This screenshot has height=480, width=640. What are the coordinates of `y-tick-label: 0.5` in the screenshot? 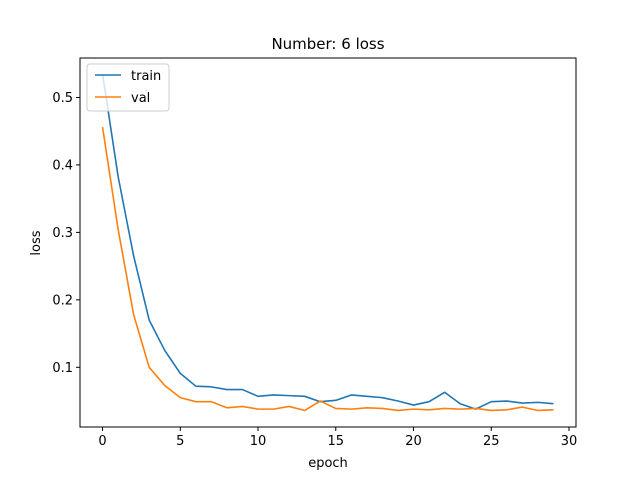 It's located at (62, 98).